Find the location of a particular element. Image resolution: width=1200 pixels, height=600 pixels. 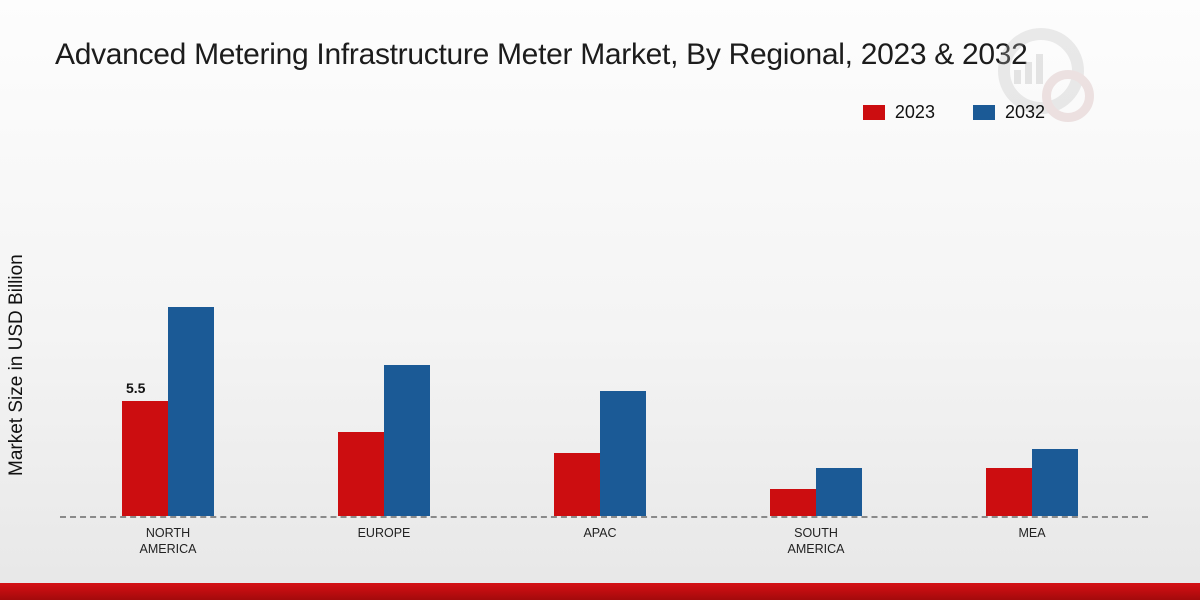

legend-swatch-2032 is located at coordinates (983, 112).